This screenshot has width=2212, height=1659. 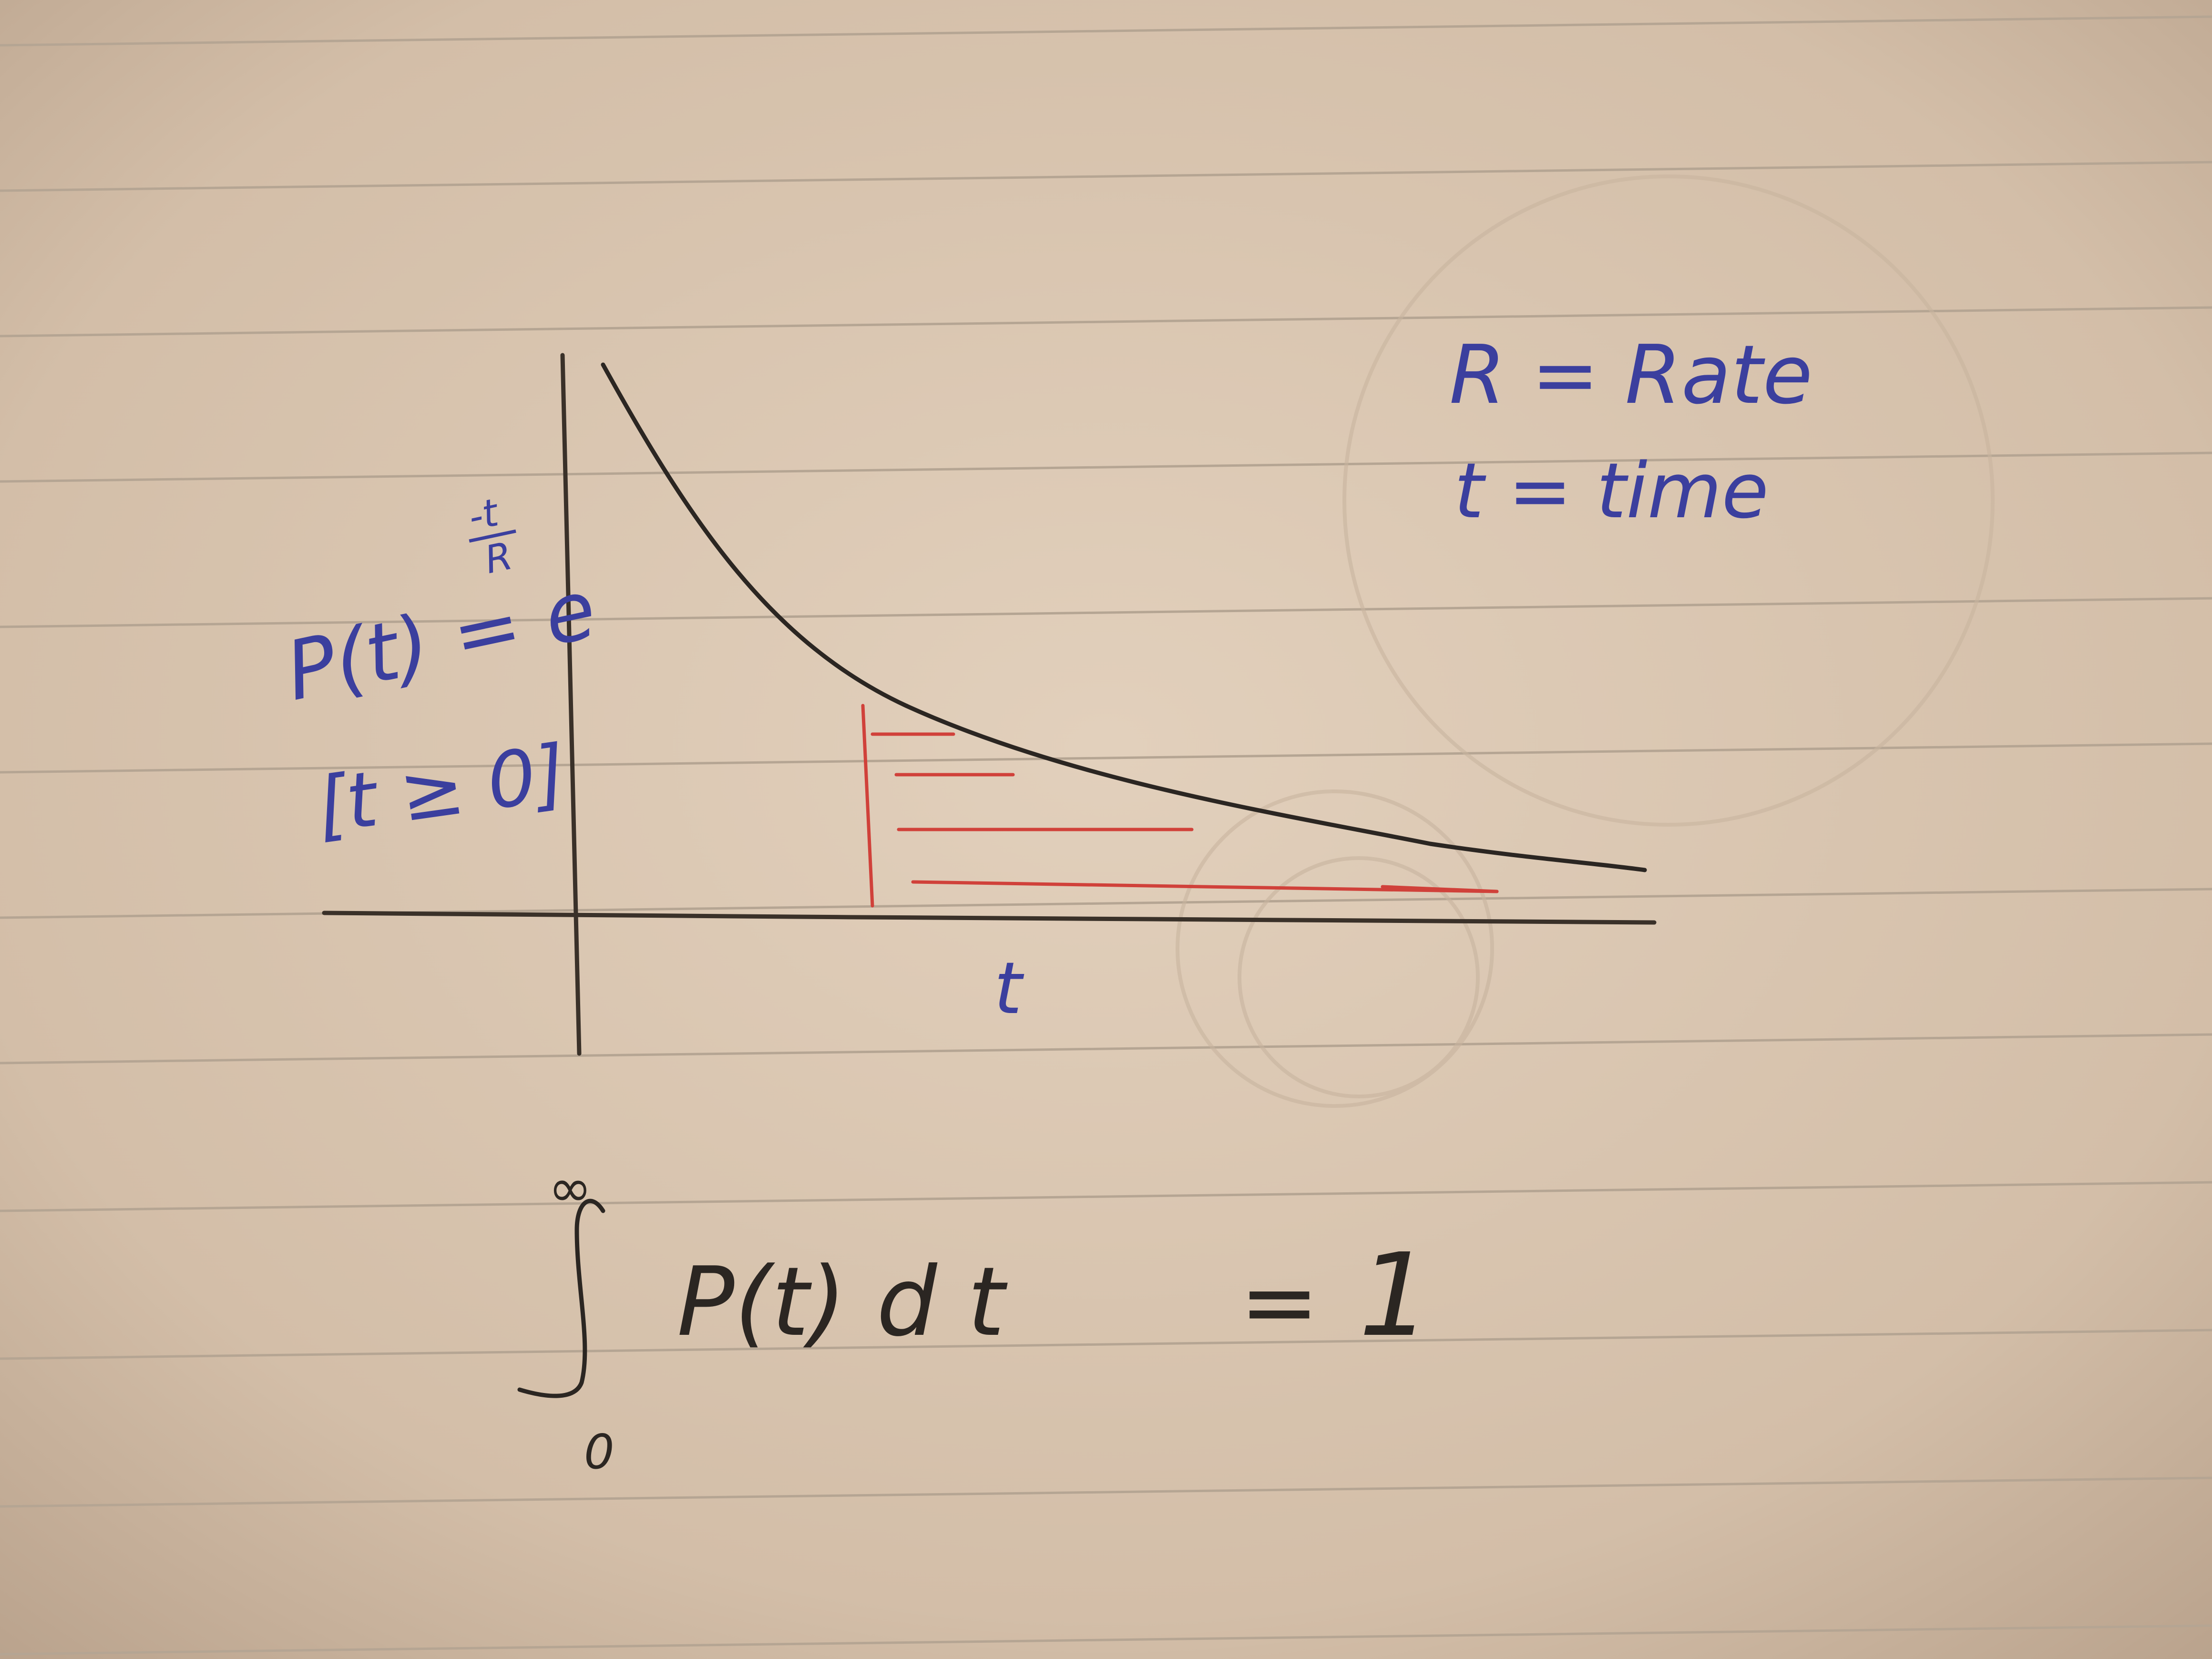 What do you see at coordinates (561, 1298) in the screenshot?
I see `integral-sign` at bounding box center [561, 1298].